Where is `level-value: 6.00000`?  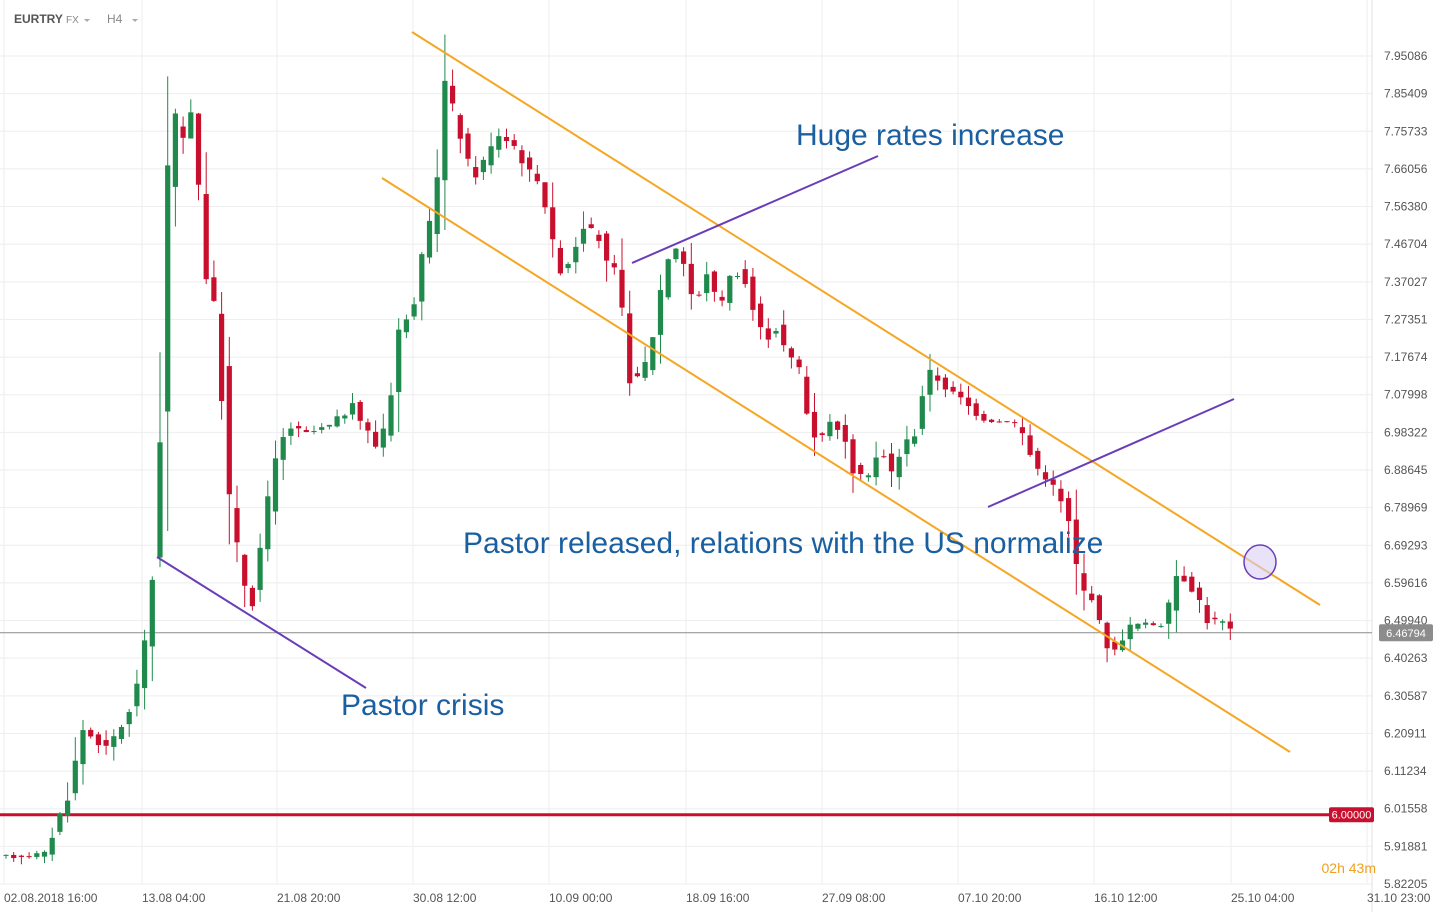 level-value: 6.00000 is located at coordinates (1352, 815).